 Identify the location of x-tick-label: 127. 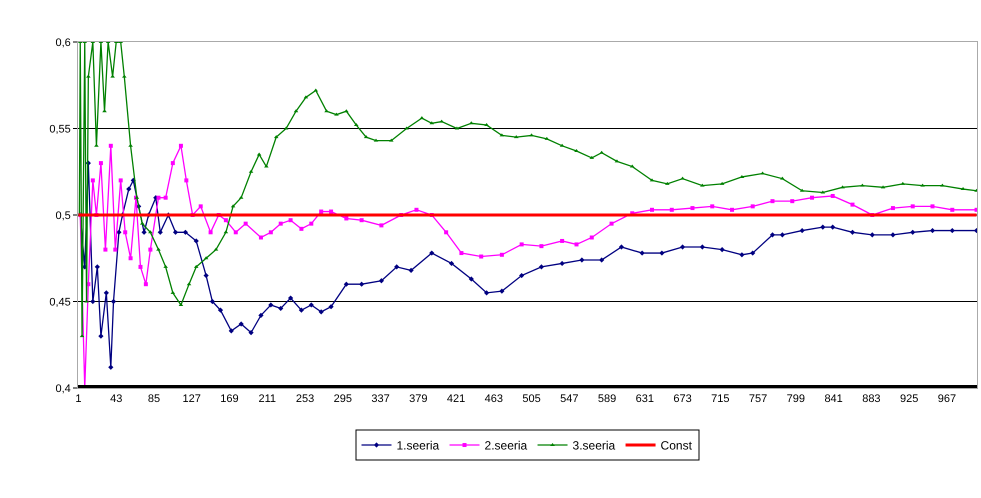
(191, 399).